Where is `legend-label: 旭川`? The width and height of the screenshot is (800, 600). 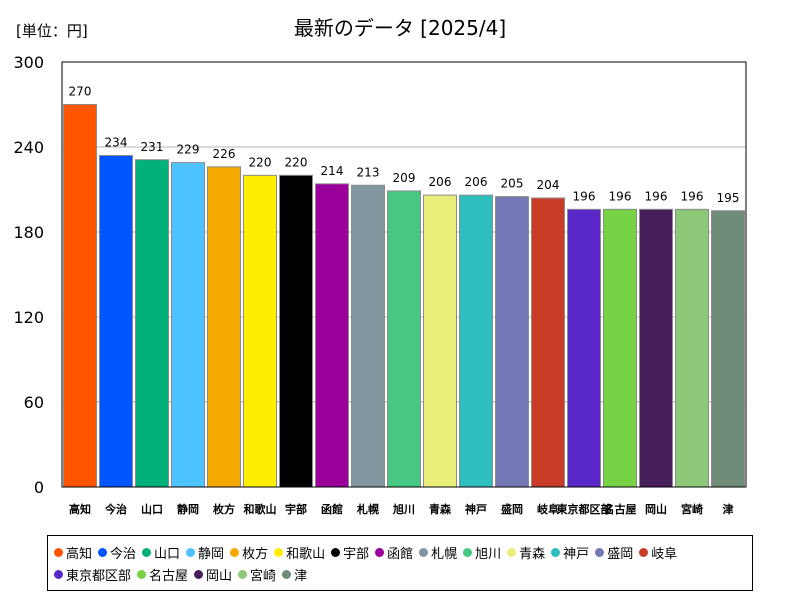 legend-label: 旭川 is located at coordinates (488, 554).